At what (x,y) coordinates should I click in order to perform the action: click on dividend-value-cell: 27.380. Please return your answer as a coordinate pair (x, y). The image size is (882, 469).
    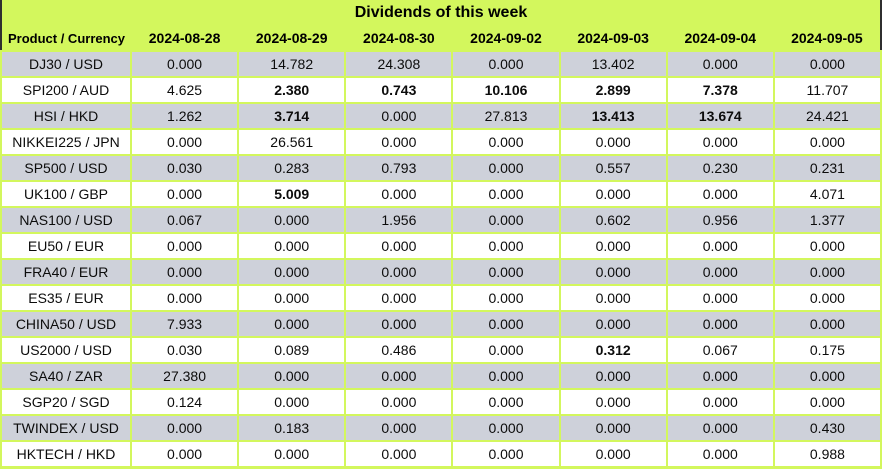
    Looking at the image, I should click on (184, 376).